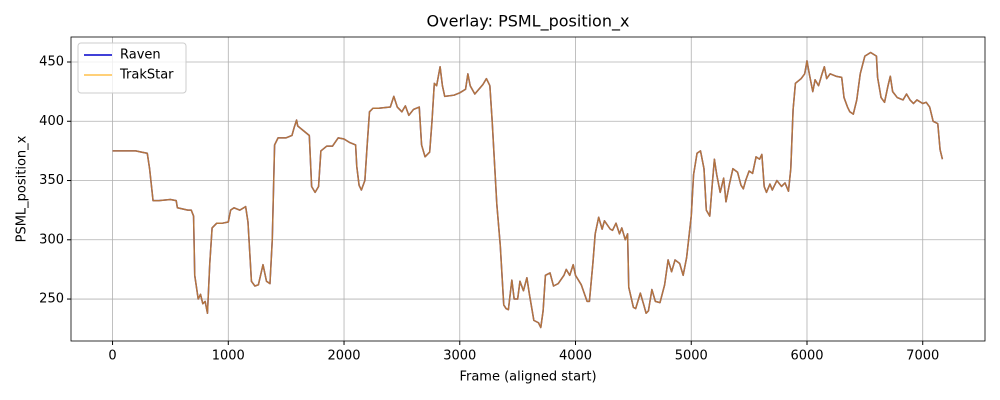  I want to click on x-tick-label: 5000, so click(691, 356).